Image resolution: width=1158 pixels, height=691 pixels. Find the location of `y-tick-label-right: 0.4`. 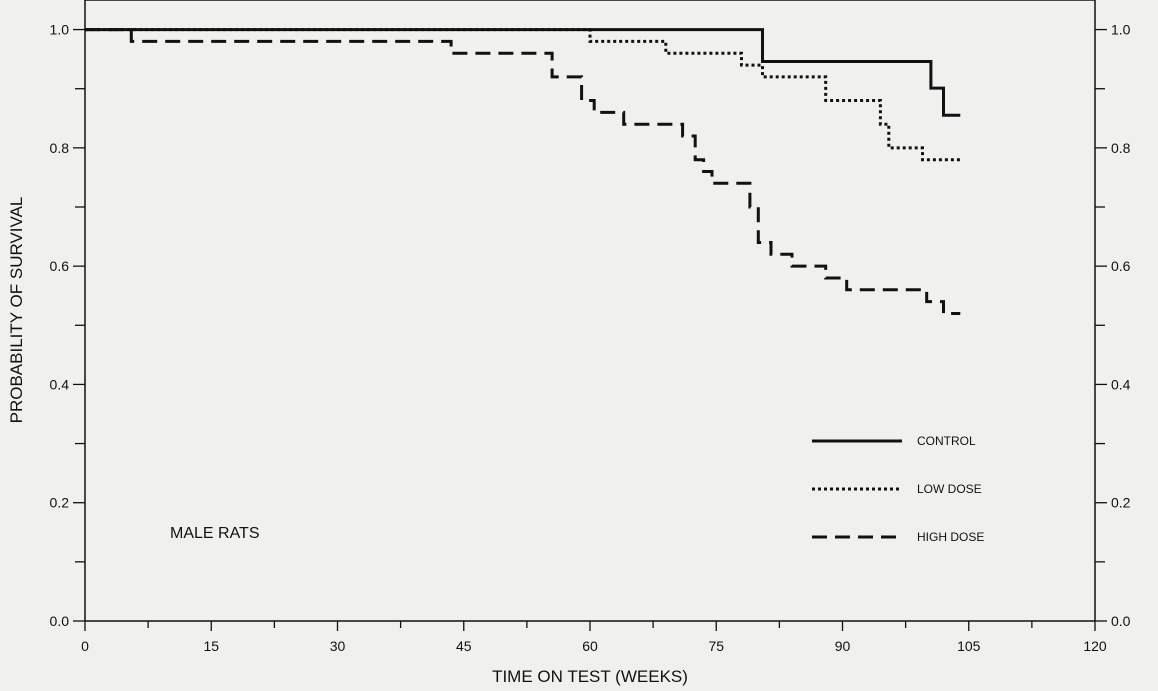

y-tick-label-right: 0.4 is located at coordinates (1121, 384).